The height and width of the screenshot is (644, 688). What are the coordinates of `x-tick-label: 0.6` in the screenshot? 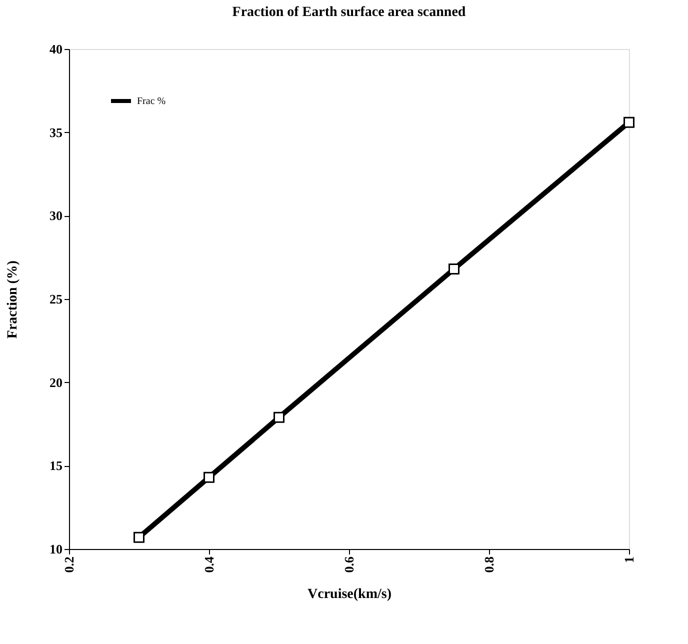 It's located at (349, 564).